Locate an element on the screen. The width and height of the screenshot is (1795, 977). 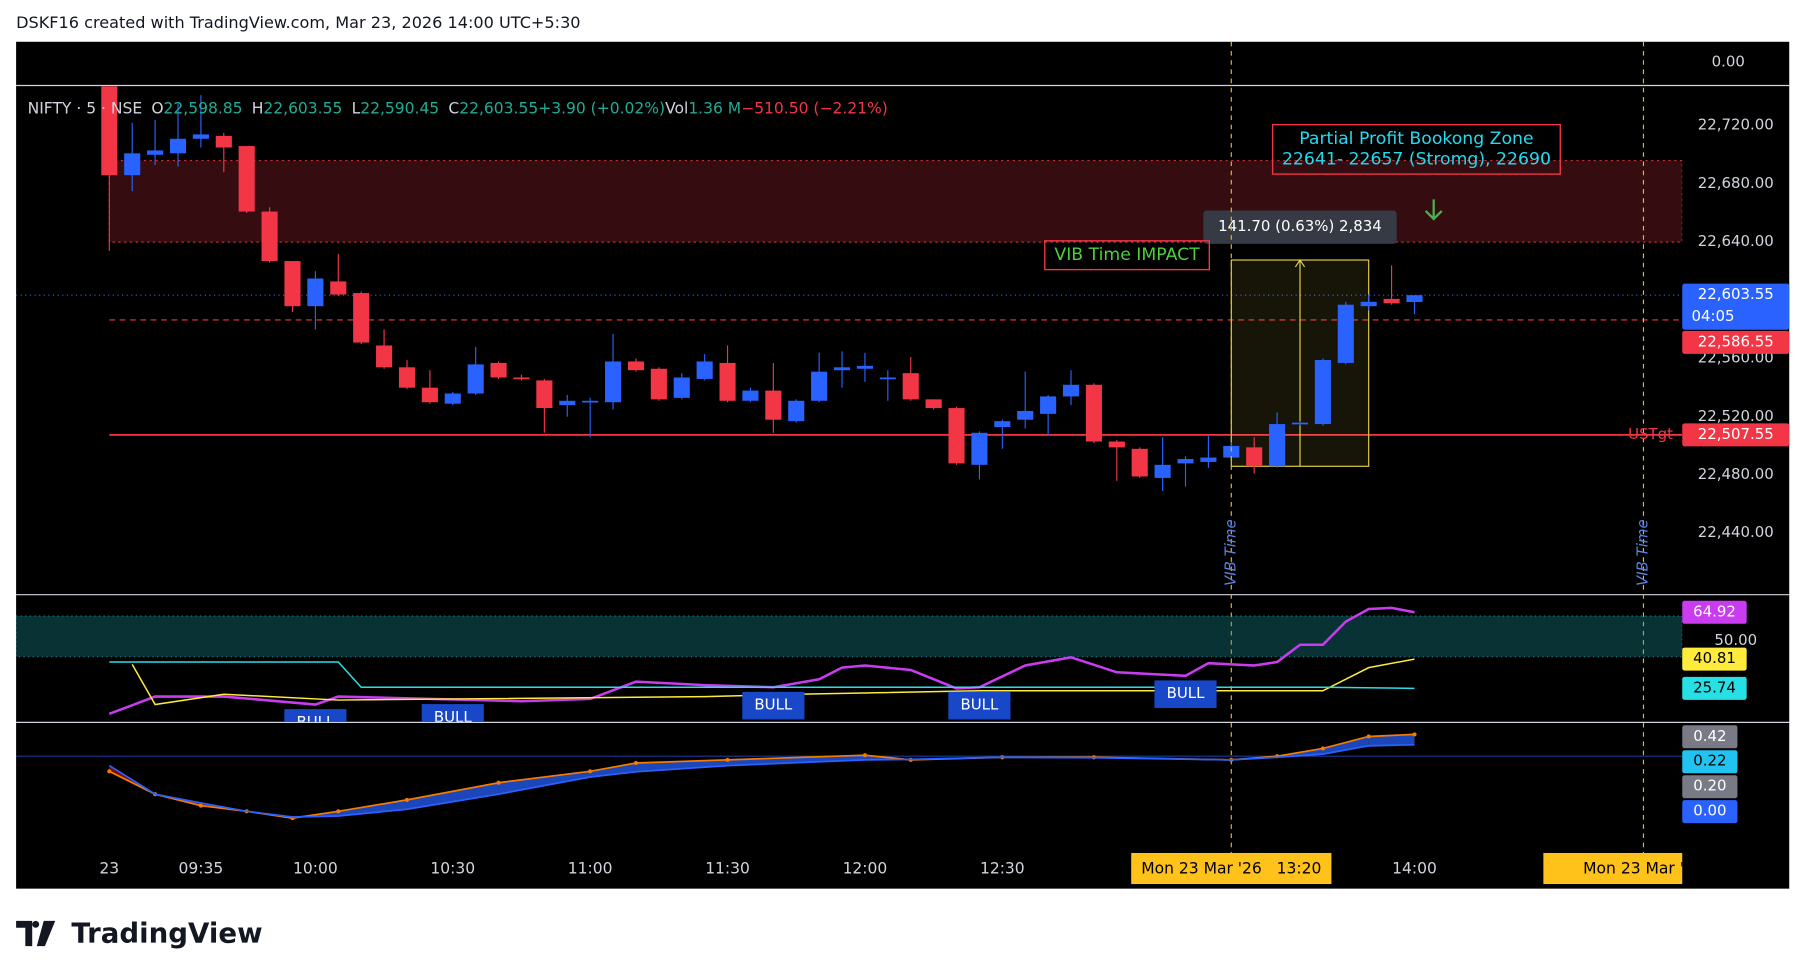
x-tick-label: 11:00 is located at coordinates (590, 869).